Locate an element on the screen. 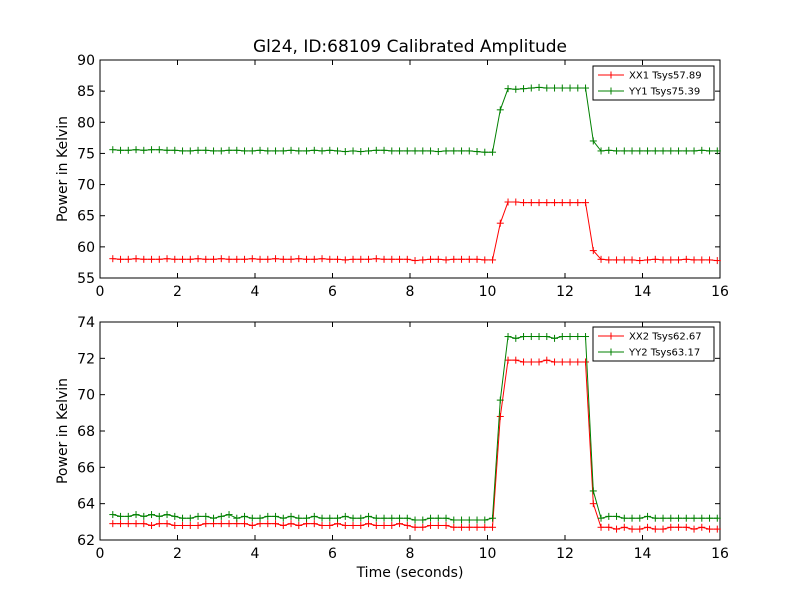 The height and width of the screenshot is (600, 800). legend-label: XX2 Tsys62.67 is located at coordinates (665, 337).